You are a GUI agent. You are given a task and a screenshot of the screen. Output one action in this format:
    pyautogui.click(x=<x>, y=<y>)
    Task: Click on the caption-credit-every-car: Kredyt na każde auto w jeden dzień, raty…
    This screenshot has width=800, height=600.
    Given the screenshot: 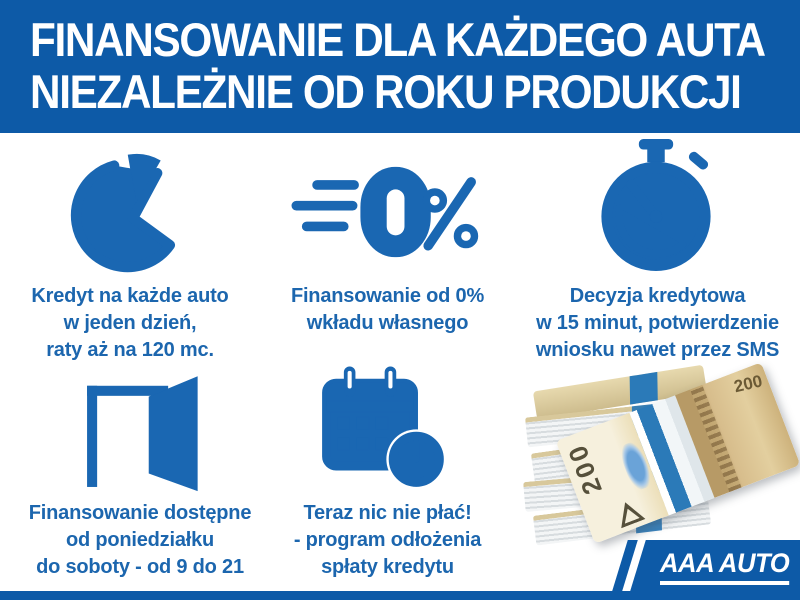 What is the action you would take?
    pyautogui.click(x=130, y=323)
    